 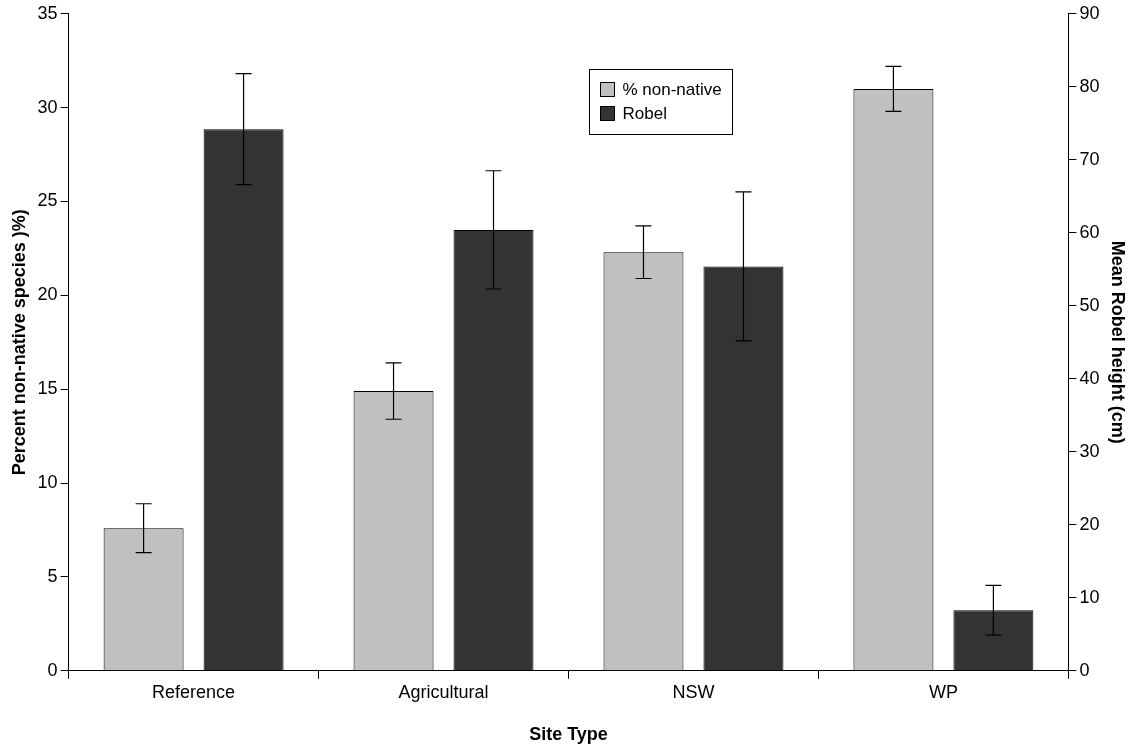 What do you see at coordinates (47, 388) in the screenshot?
I see `y-tick-label: 15` at bounding box center [47, 388].